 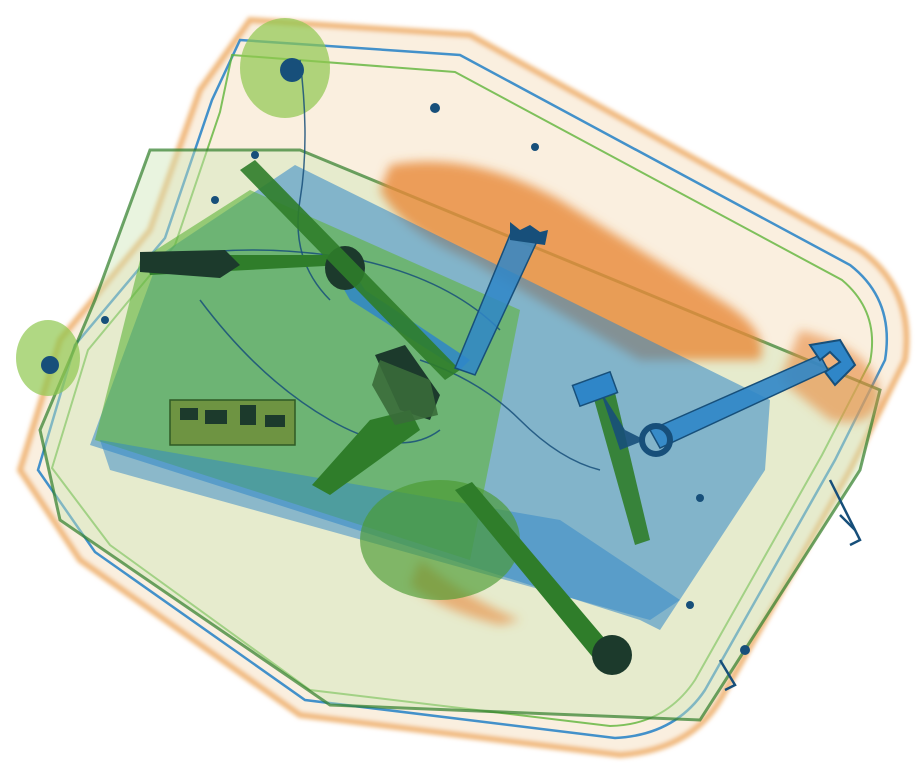 I want to click on handgun-grip, so click(x=366, y=452).